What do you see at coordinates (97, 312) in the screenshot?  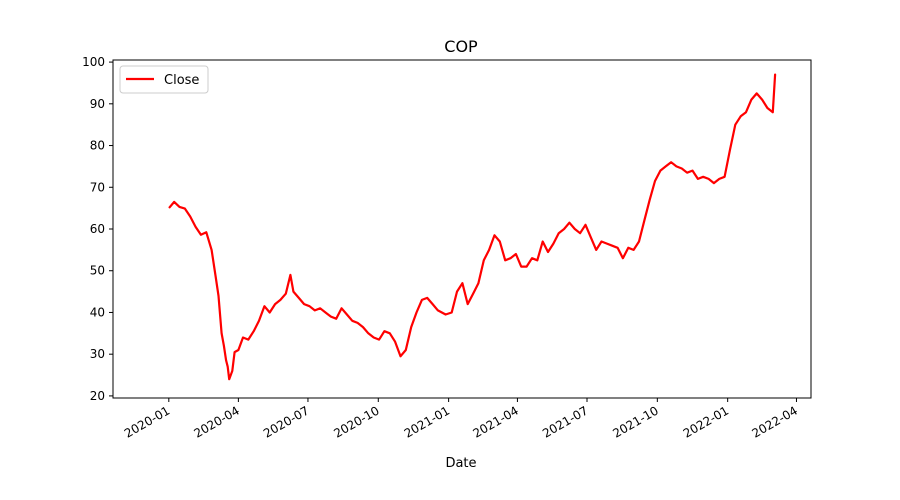 I see `y-tick-label: 40` at bounding box center [97, 312].